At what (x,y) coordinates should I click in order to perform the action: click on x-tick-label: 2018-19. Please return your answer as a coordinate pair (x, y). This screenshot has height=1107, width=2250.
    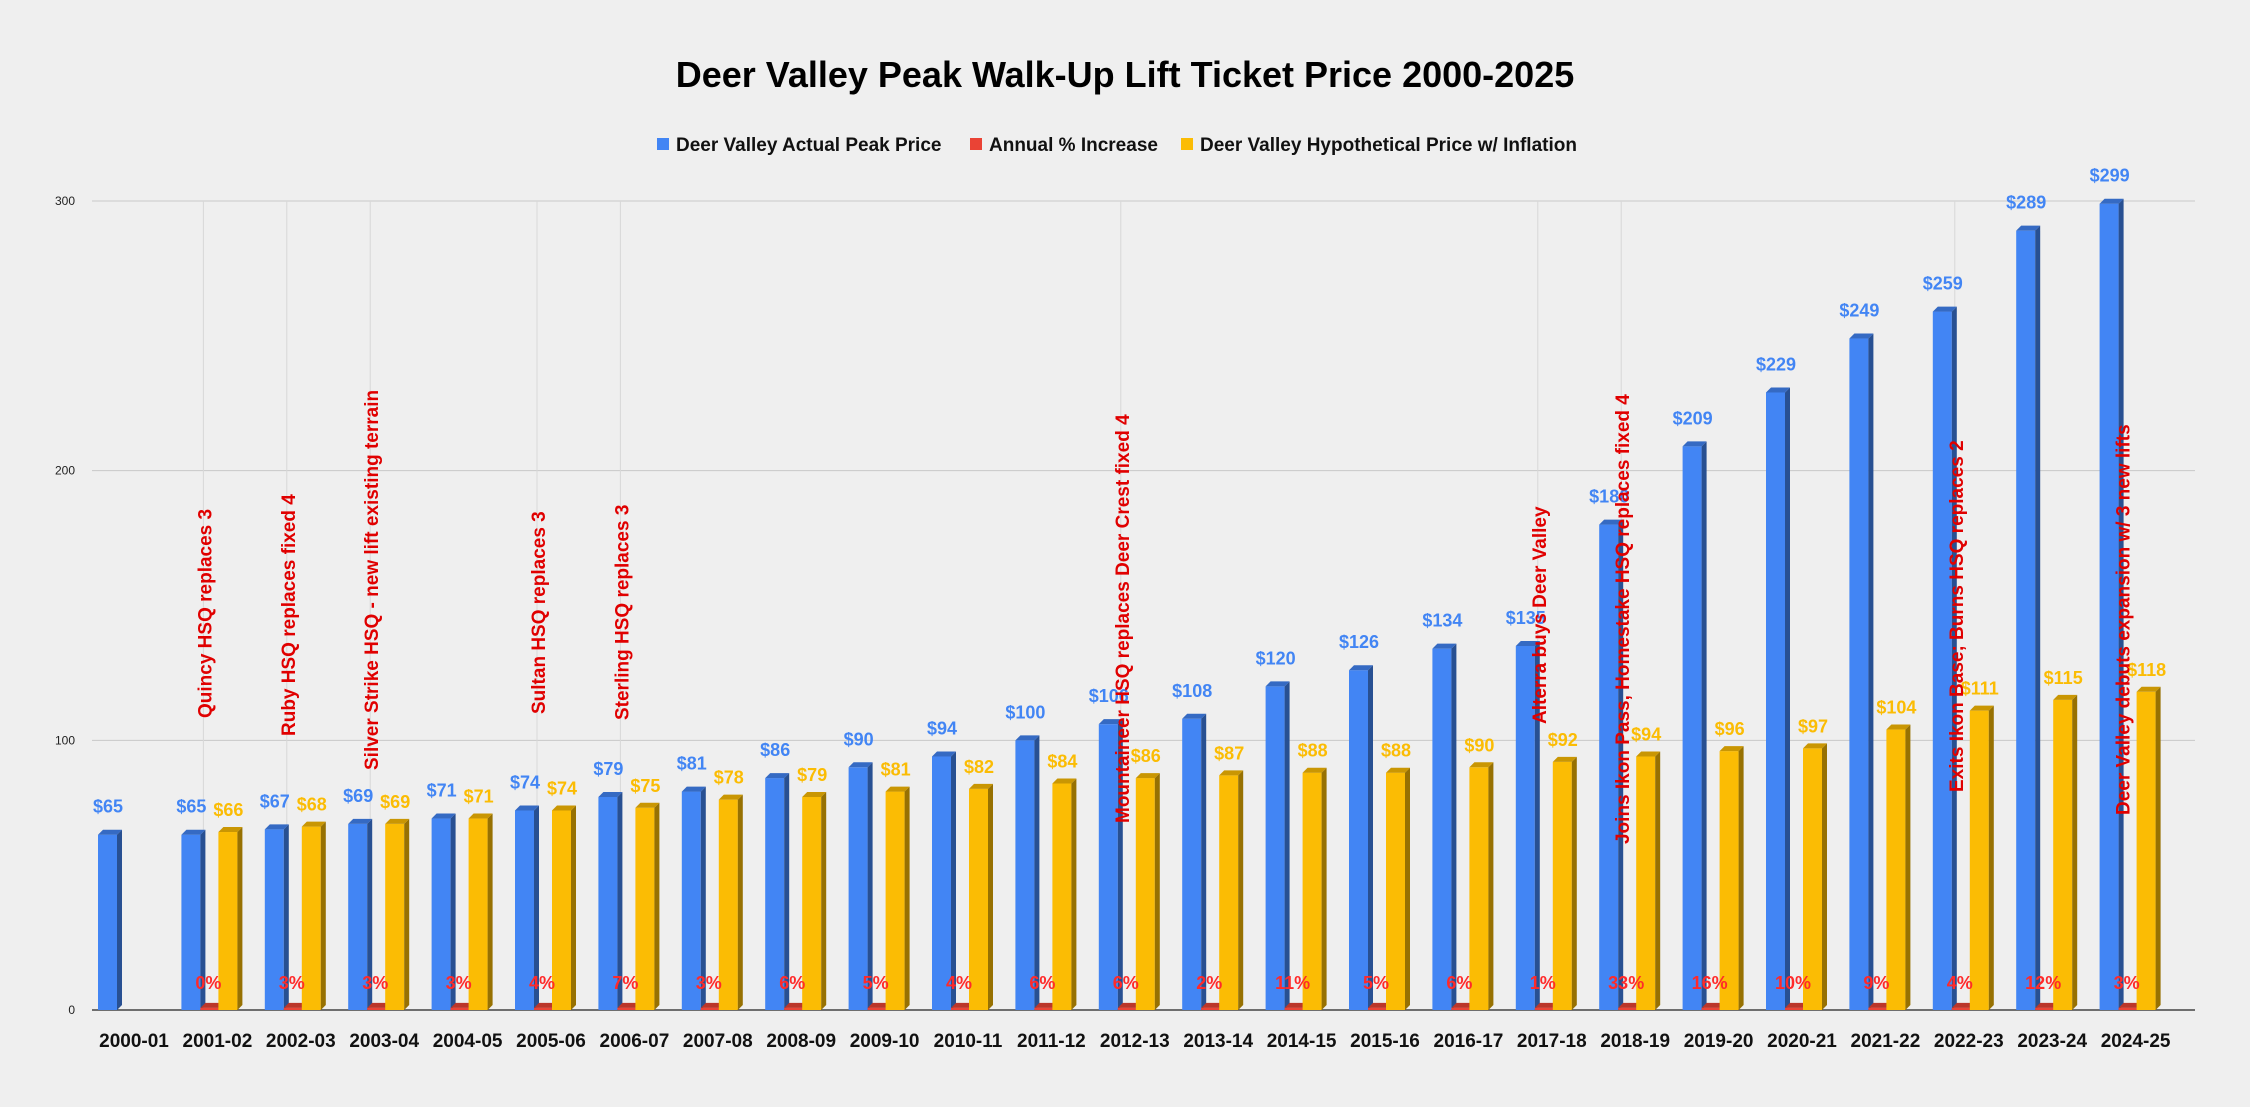
    Looking at the image, I should click on (1635, 1041).